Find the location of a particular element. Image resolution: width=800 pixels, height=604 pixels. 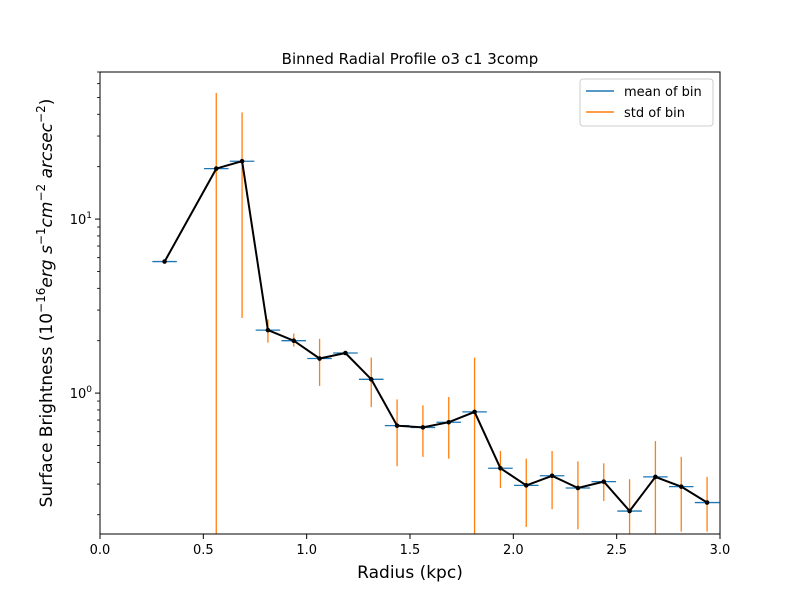

x-tick-label-1: 0.5 is located at coordinates (203, 550).